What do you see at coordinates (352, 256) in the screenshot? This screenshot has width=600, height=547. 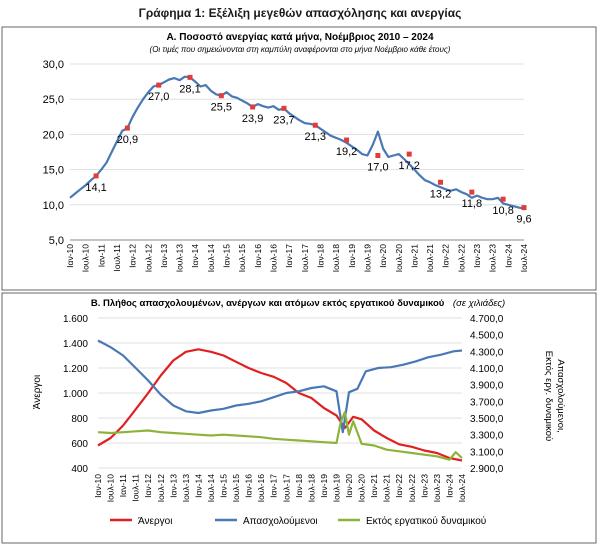 I see `x-tick-label: Ιαν-19` at bounding box center [352, 256].